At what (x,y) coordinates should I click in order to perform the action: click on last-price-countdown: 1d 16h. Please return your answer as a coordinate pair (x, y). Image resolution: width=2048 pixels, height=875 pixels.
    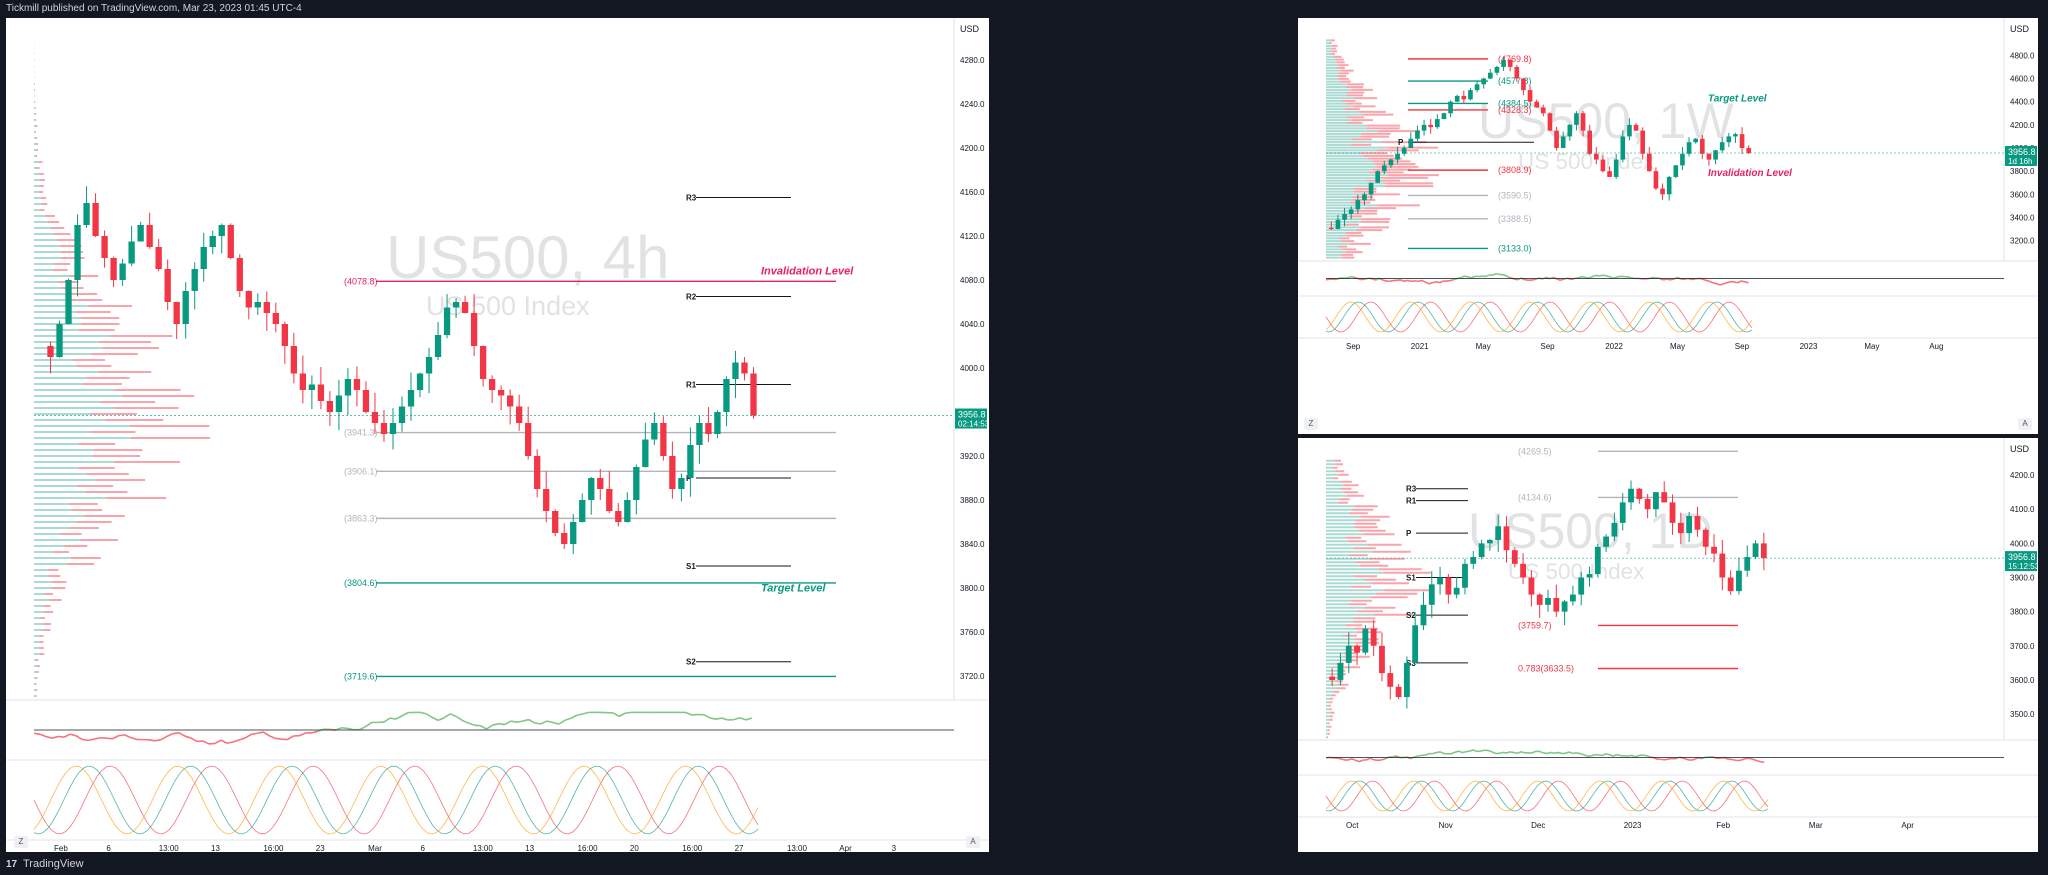
    Looking at the image, I should click on (2020, 161).